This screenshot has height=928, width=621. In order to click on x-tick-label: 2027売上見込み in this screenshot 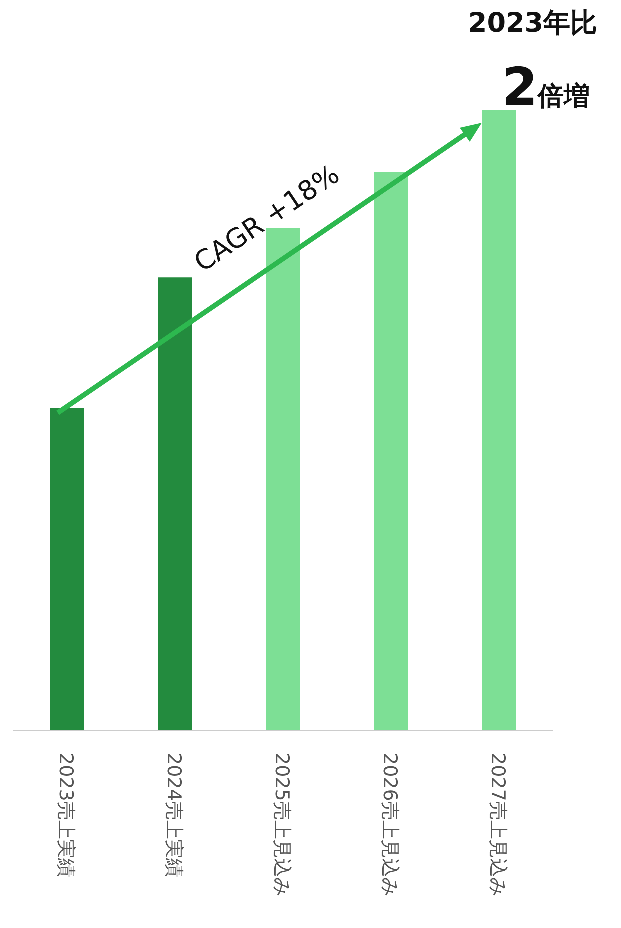, I will do `click(498, 824)`.